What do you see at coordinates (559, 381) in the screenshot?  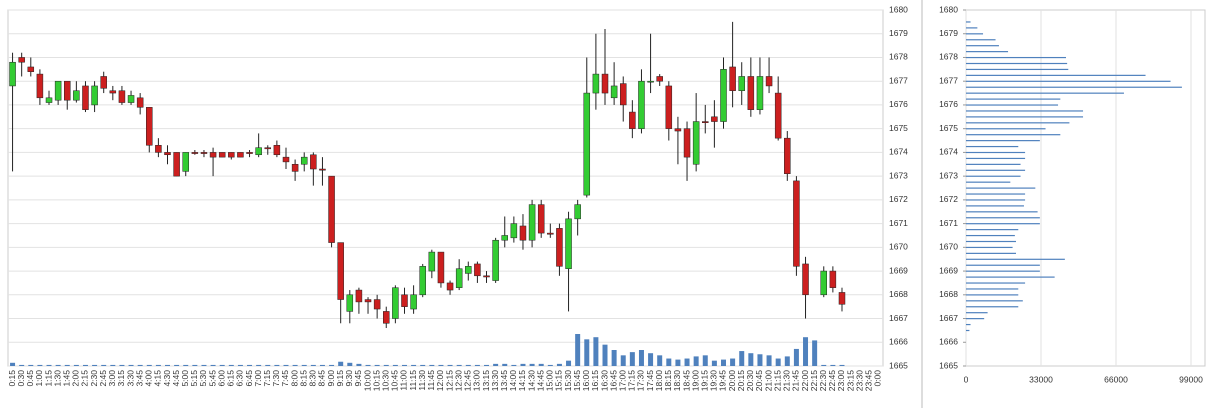 I see `x-tick-label: 15:15` at bounding box center [559, 381].